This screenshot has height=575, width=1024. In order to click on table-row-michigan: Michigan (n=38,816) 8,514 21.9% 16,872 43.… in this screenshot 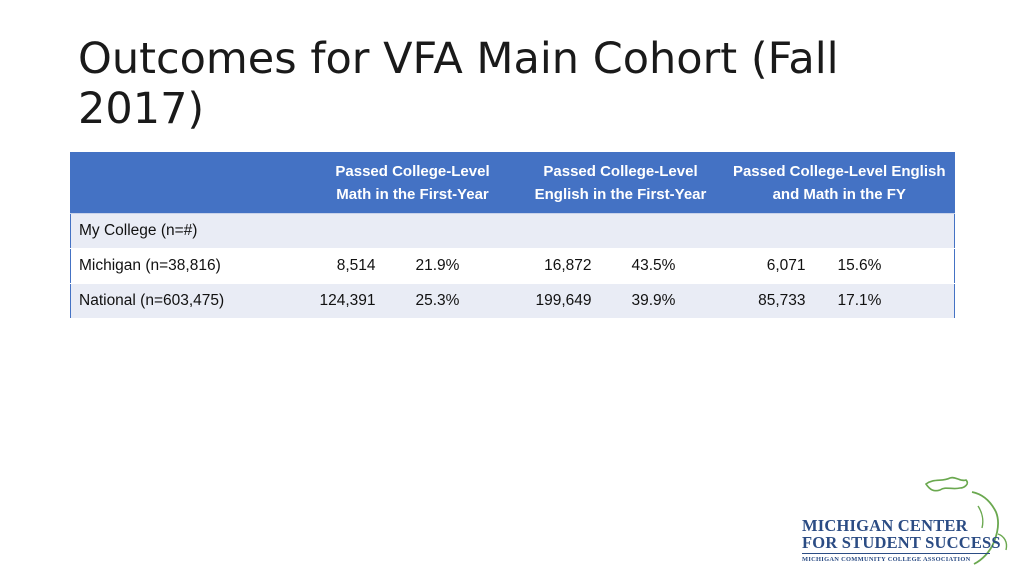, I will do `click(512, 266)`.